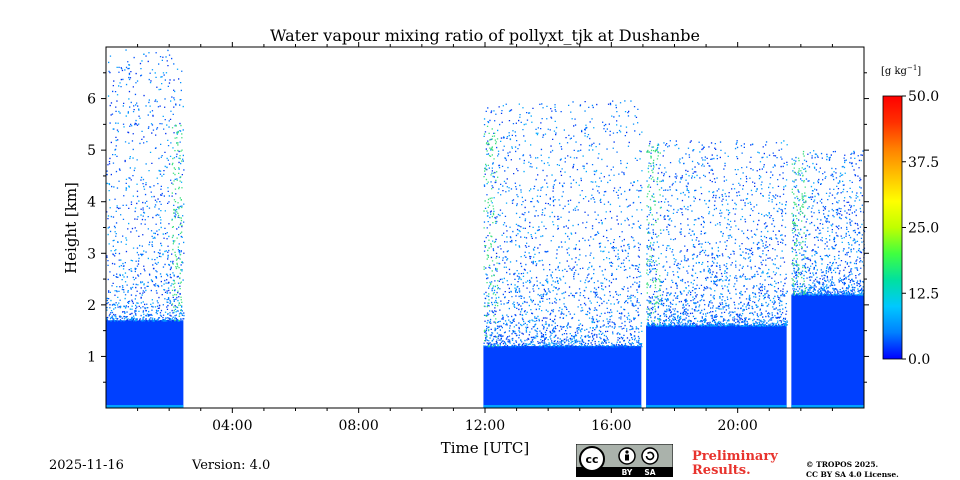 The image size is (960, 480). Describe the element at coordinates (624, 460) in the screenshot. I see `cc-license-badge: cc BY SA` at that location.